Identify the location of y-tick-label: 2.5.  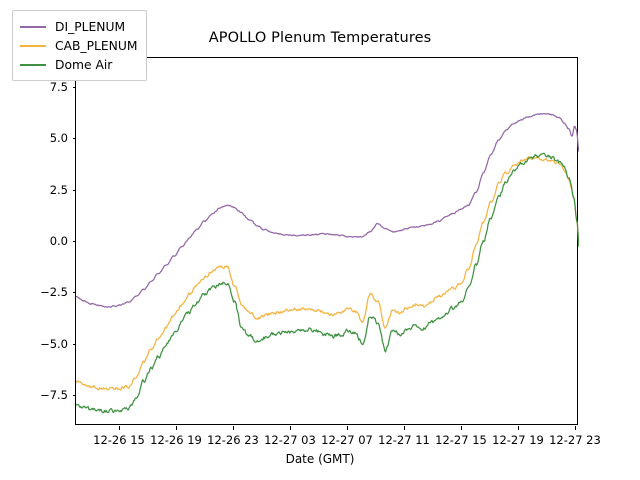
(58, 189).